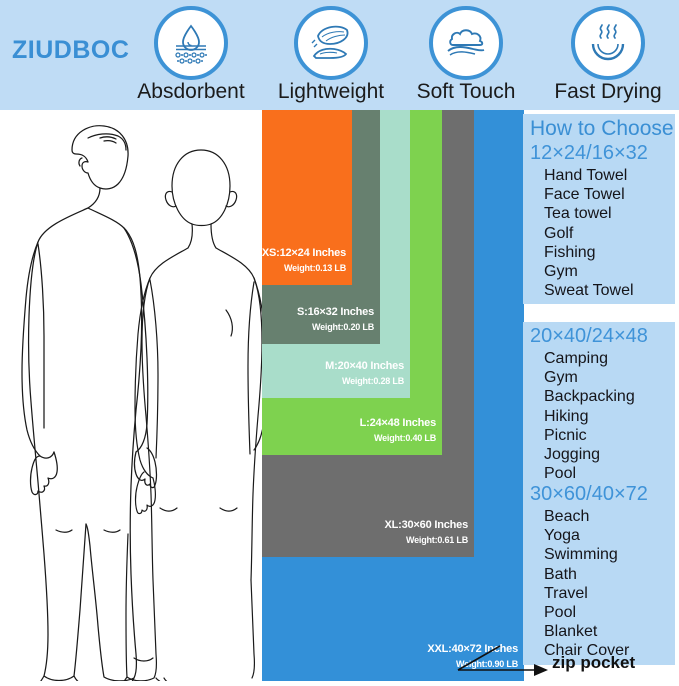 Image resolution: width=679 pixels, height=686 pixels. What do you see at coordinates (589, 336) in the screenshot?
I see `choose-panel-title: 20×40/24×48` at bounding box center [589, 336].